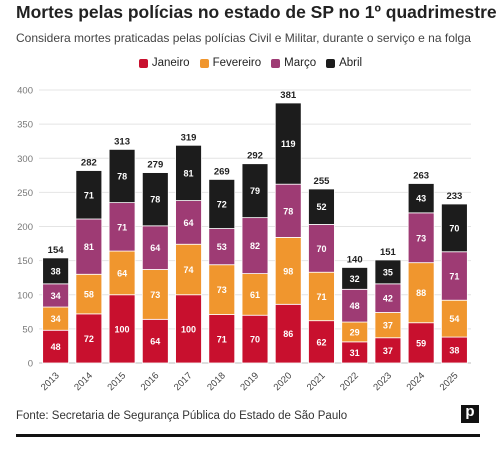 This screenshot has width=501, height=453. I want to click on data-label: 98, so click(288, 271).